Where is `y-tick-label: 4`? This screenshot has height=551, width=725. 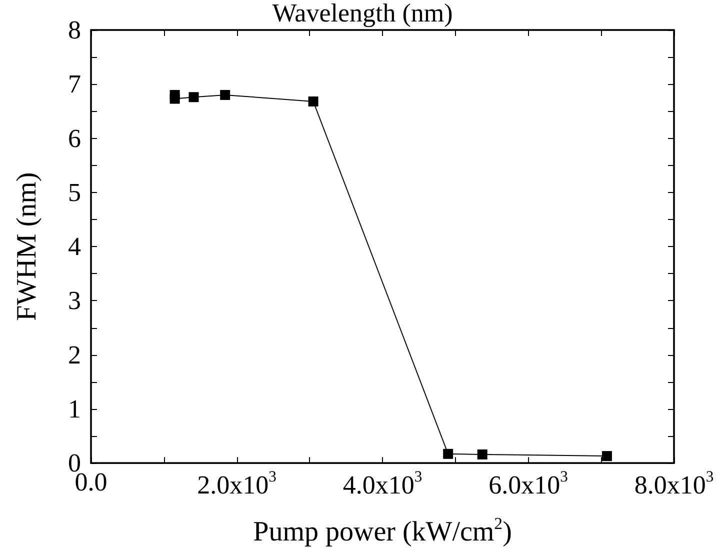
y-tick-label: 4 is located at coordinates (74, 247).